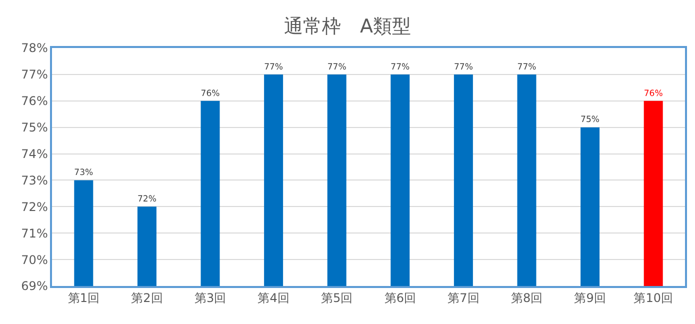 The height and width of the screenshot is (324, 695). What do you see at coordinates (84, 173) in the screenshot?
I see `data-label: 73%` at bounding box center [84, 173].